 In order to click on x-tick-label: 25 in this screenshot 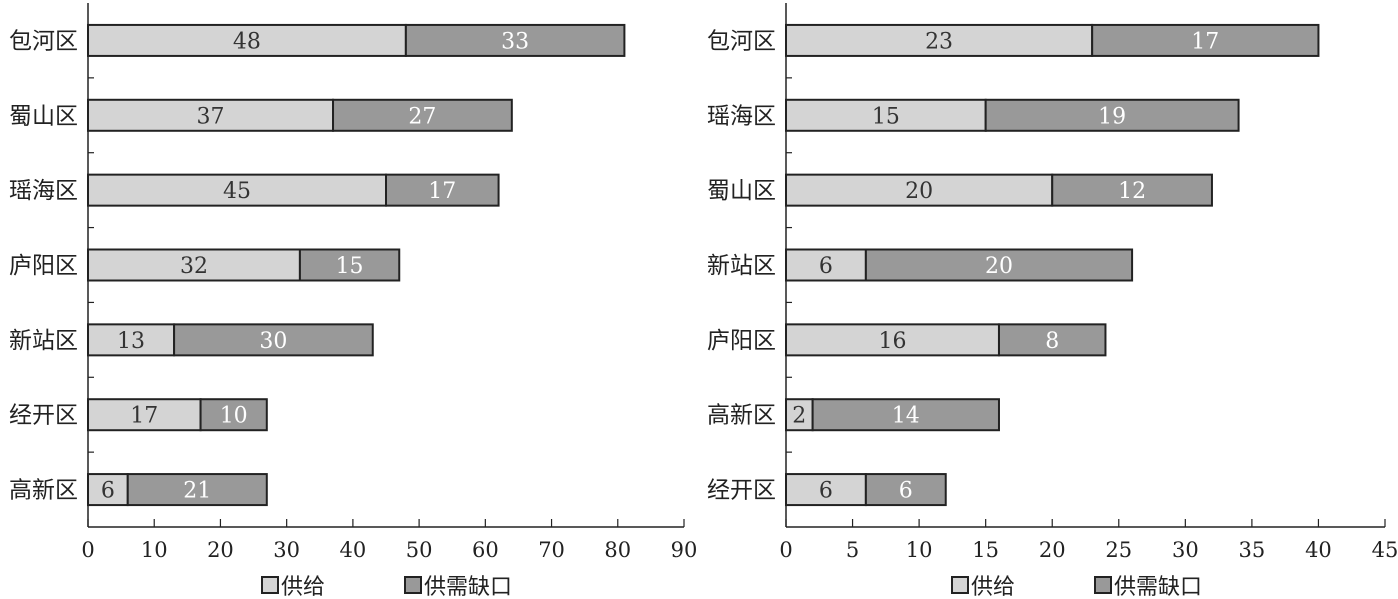, I will do `click(1118, 550)`.